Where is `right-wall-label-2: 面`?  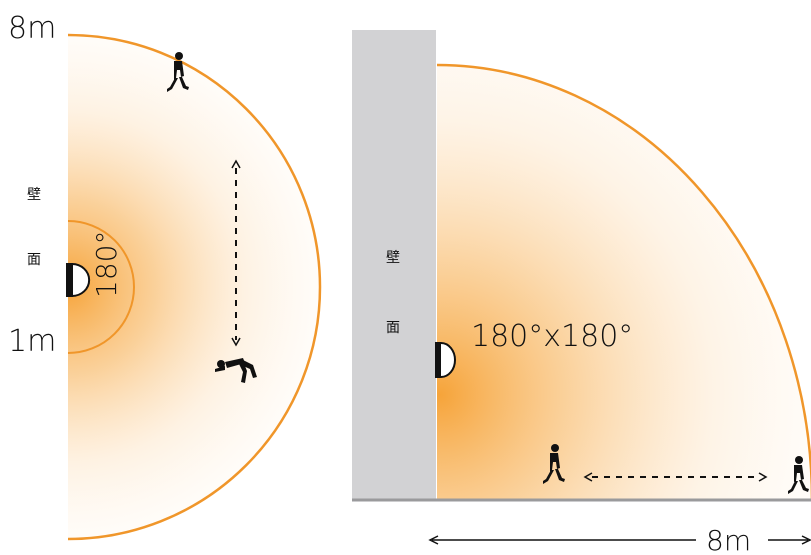 right-wall-label-2: 面 is located at coordinates (393, 328).